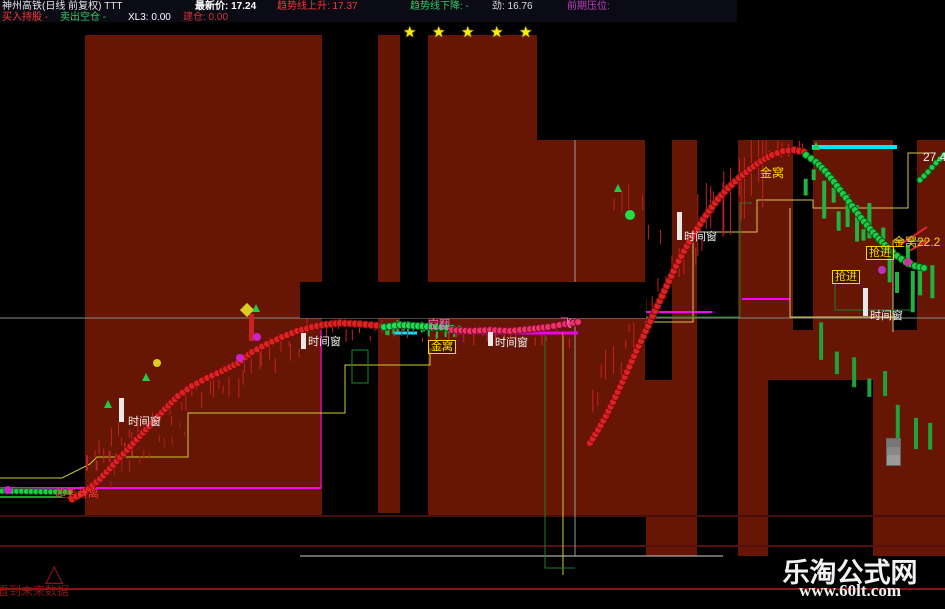 Image resolution: width=945 pixels, height=609 pixels. I want to click on gray-widget-icon, so click(893, 452).